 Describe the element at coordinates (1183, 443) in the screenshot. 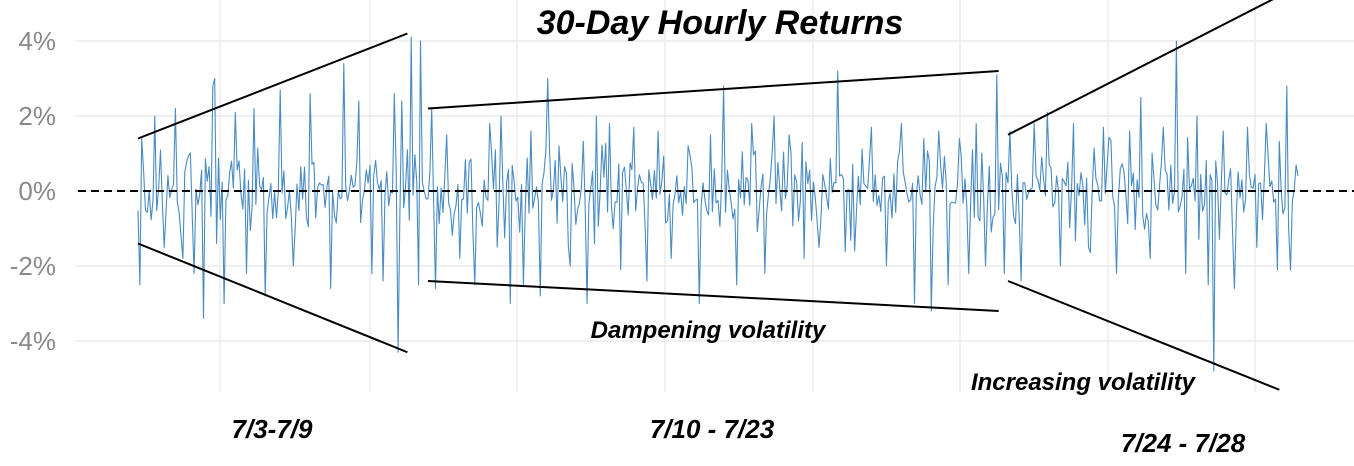

I see `period-label-7-24-7-28: 7/24 - 7/28` at that location.